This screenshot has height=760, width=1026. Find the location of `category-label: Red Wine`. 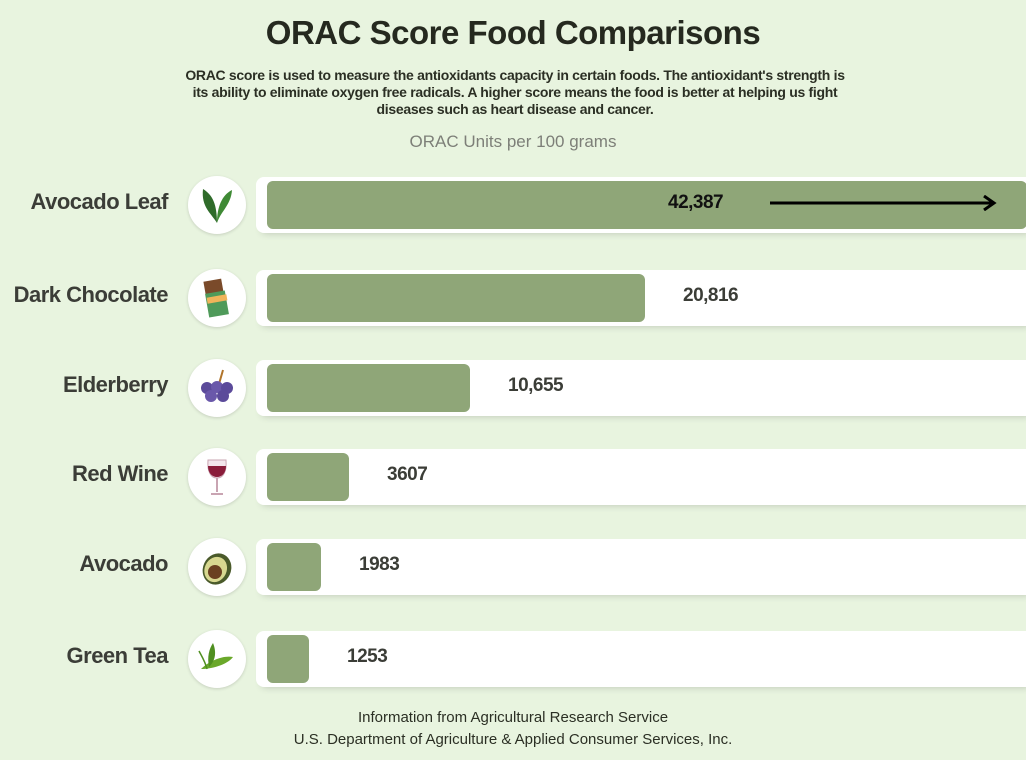

category-label: Red Wine is located at coordinates (120, 473).